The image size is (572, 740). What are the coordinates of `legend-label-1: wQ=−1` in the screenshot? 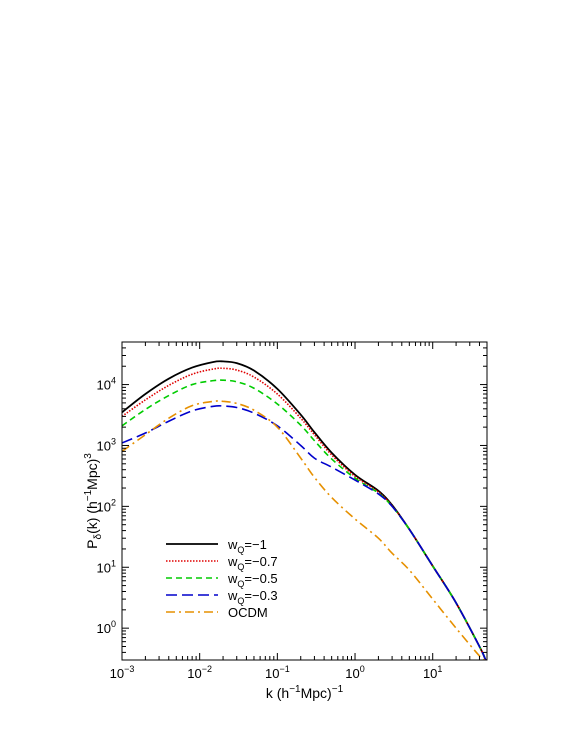 It's located at (247, 546).